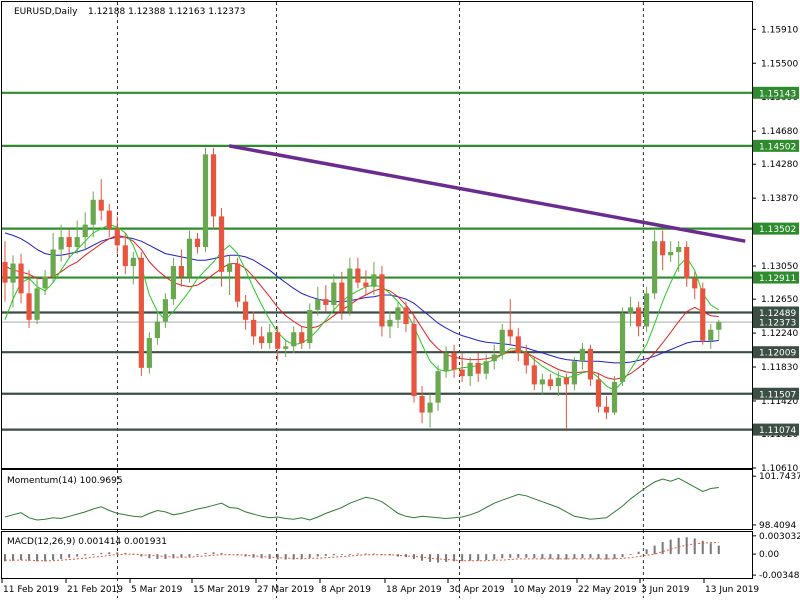  What do you see at coordinates (95, 590) in the screenshot?
I see `time-tick-label: 21 Feb 2019` at bounding box center [95, 590].